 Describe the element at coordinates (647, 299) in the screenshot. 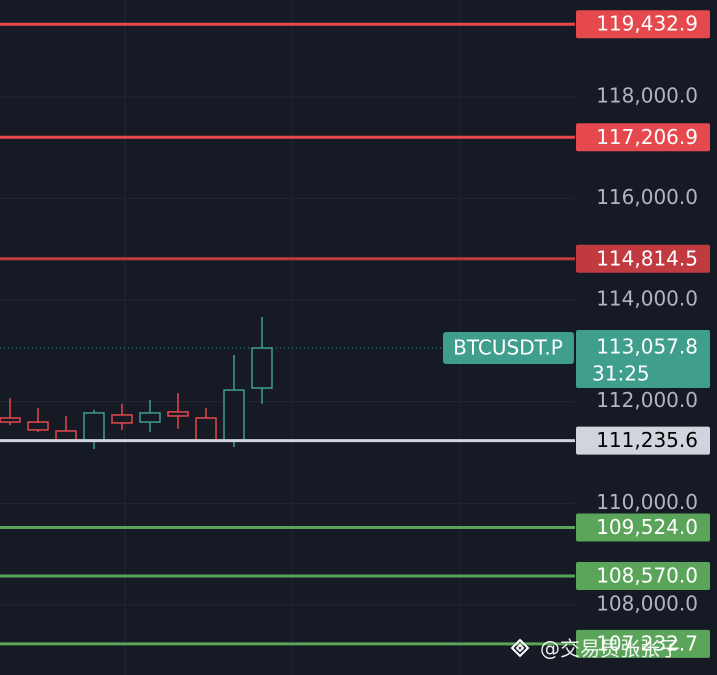

I see `y-tick-label: 114,000.0` at that location.